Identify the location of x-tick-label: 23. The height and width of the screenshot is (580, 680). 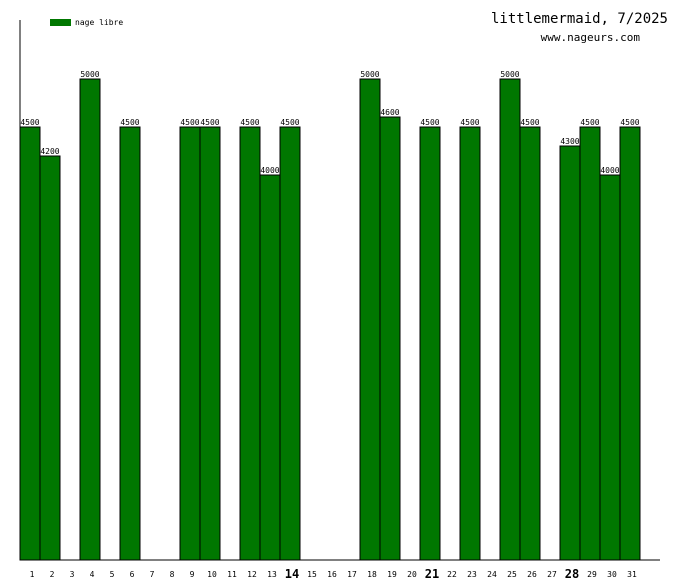
(472, 574).